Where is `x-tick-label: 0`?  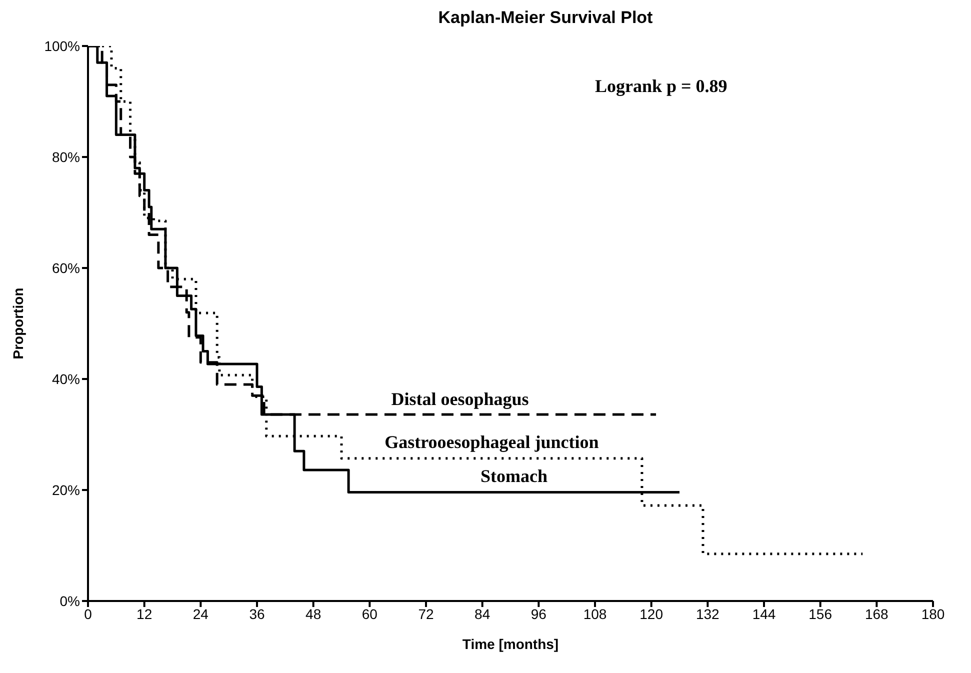 x-tick-label: 0 is located at coordinates (88, 614).